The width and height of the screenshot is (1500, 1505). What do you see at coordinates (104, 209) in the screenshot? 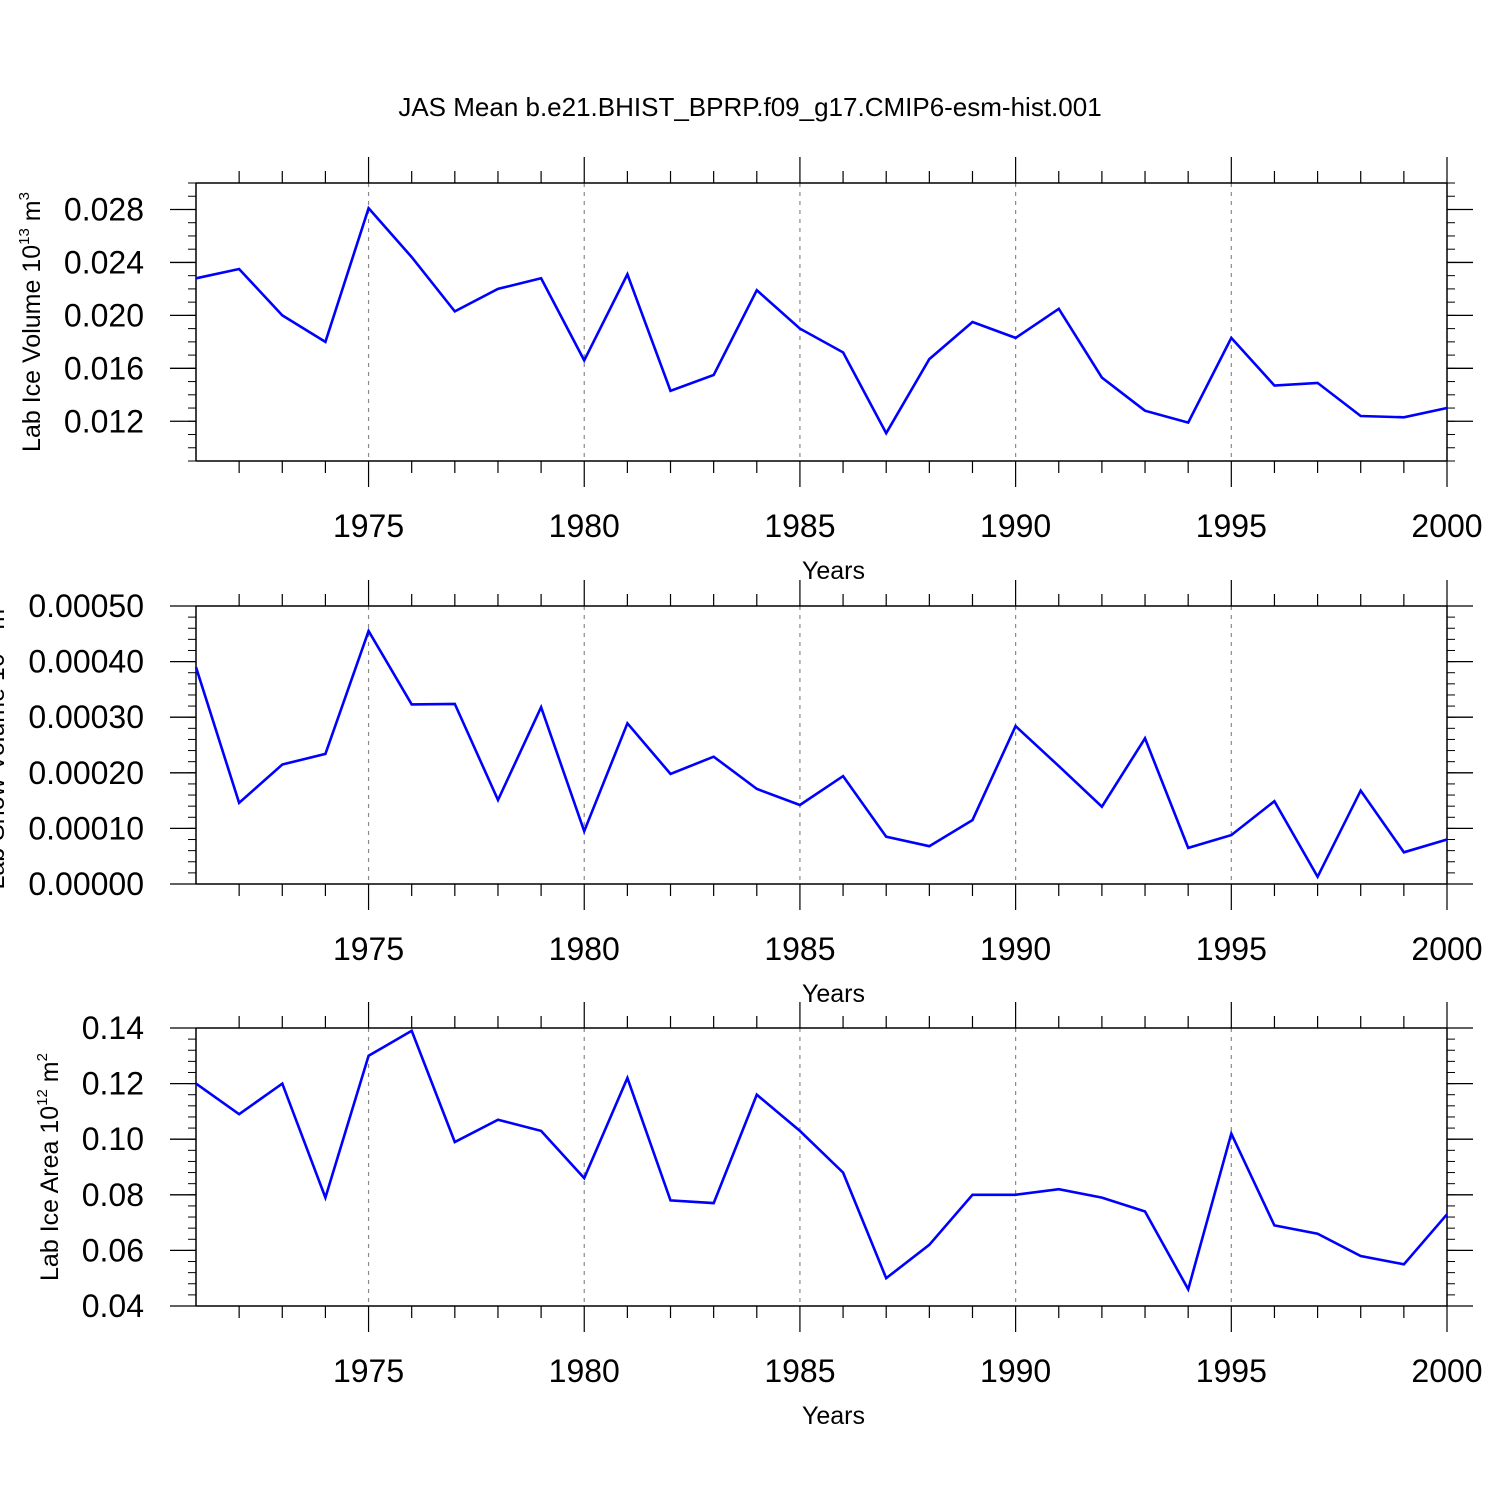
I see `y-tick-label: 0.028` at bounding box center [104, 209].